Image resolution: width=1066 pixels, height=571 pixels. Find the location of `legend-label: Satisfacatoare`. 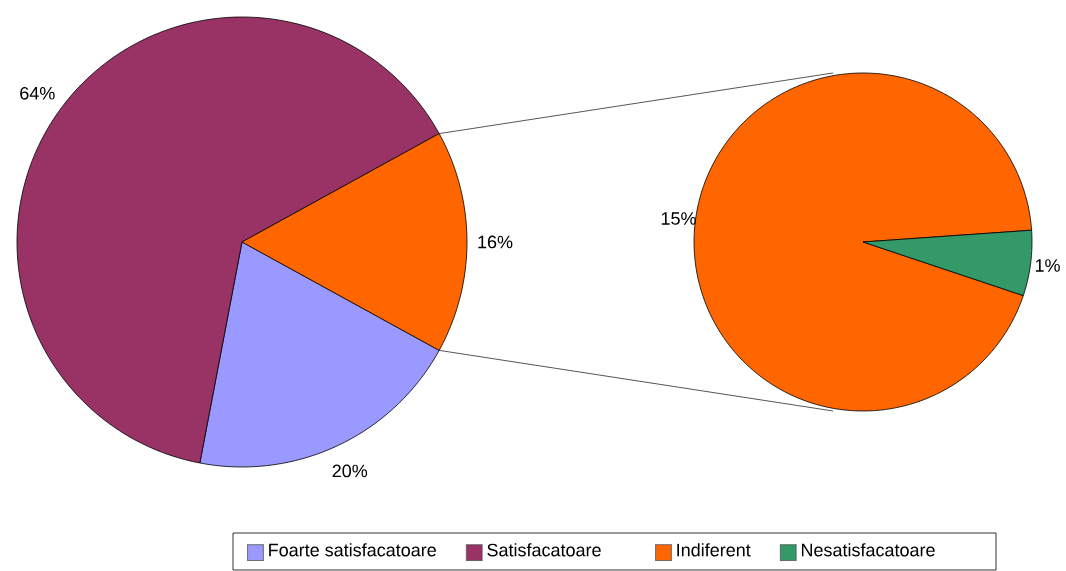

legend-label: Satisfacatoare is located at coordinates (544, 550).